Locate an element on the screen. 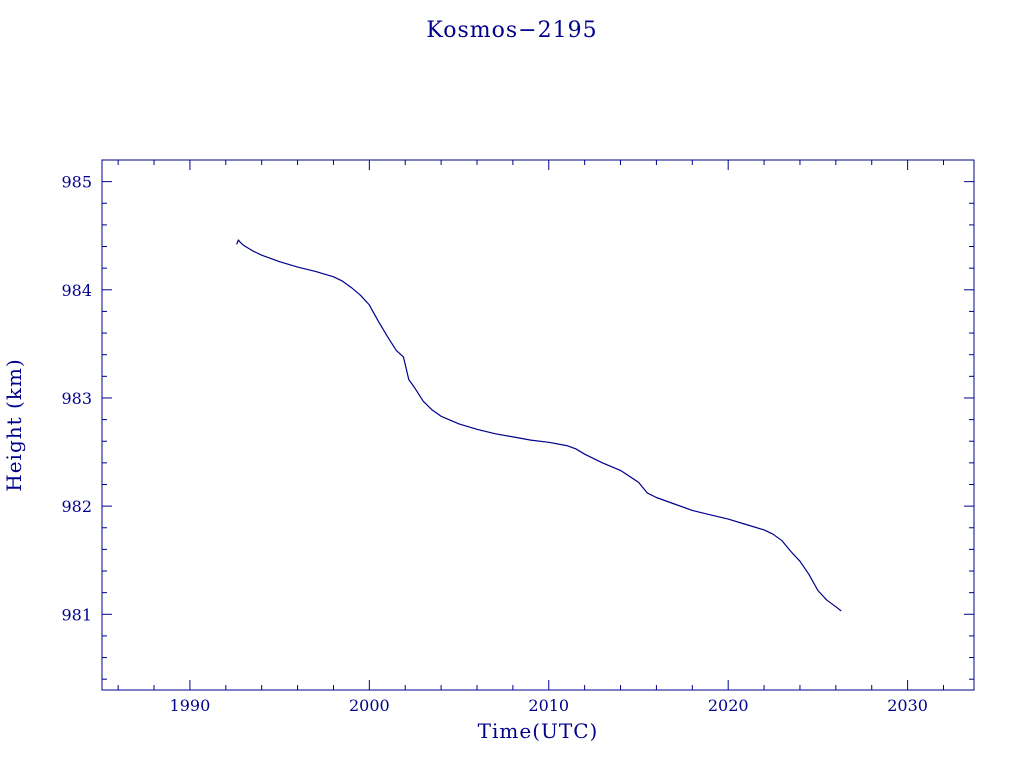 This screenshot has height=768, width=1024. chart-title: Kosmos−2195 is located at coordinates (511, 30).